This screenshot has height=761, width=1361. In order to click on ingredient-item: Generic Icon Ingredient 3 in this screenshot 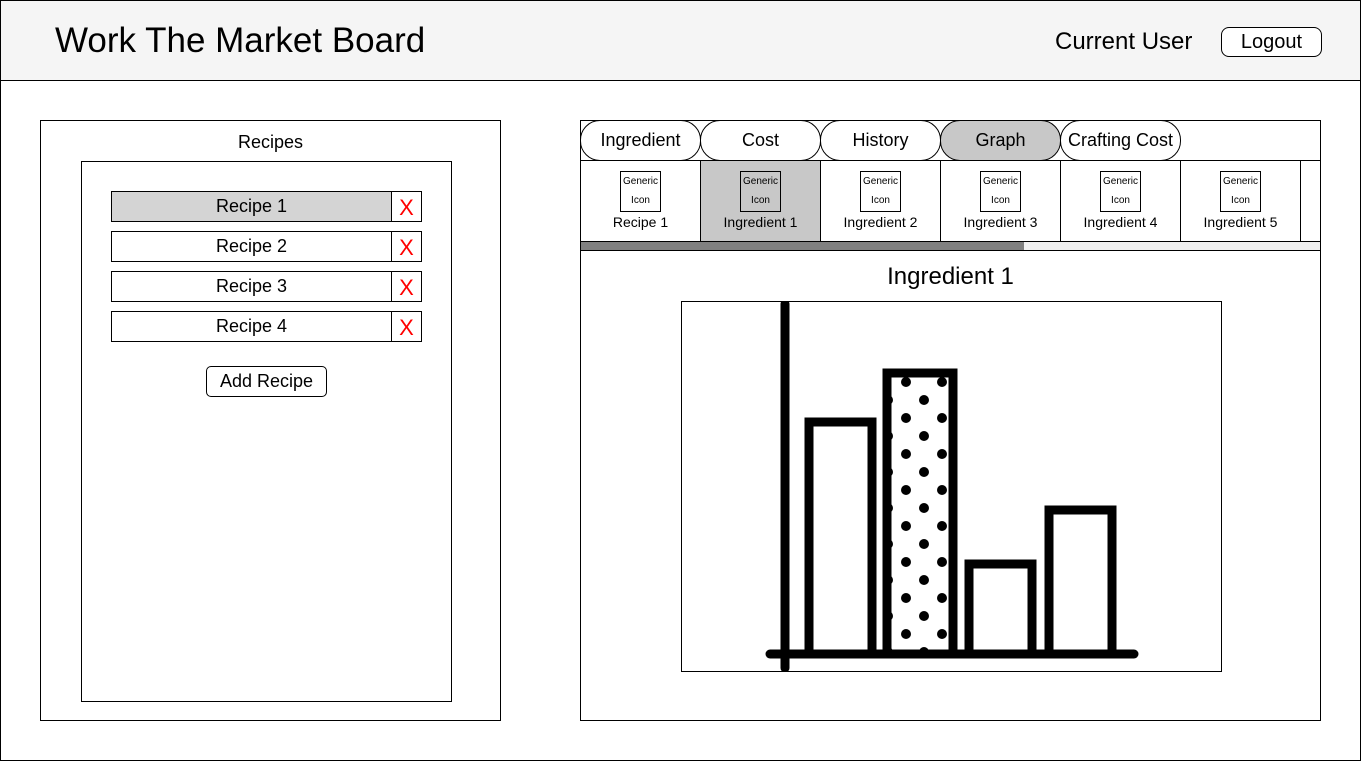, I will do `click(1001, 201)`.